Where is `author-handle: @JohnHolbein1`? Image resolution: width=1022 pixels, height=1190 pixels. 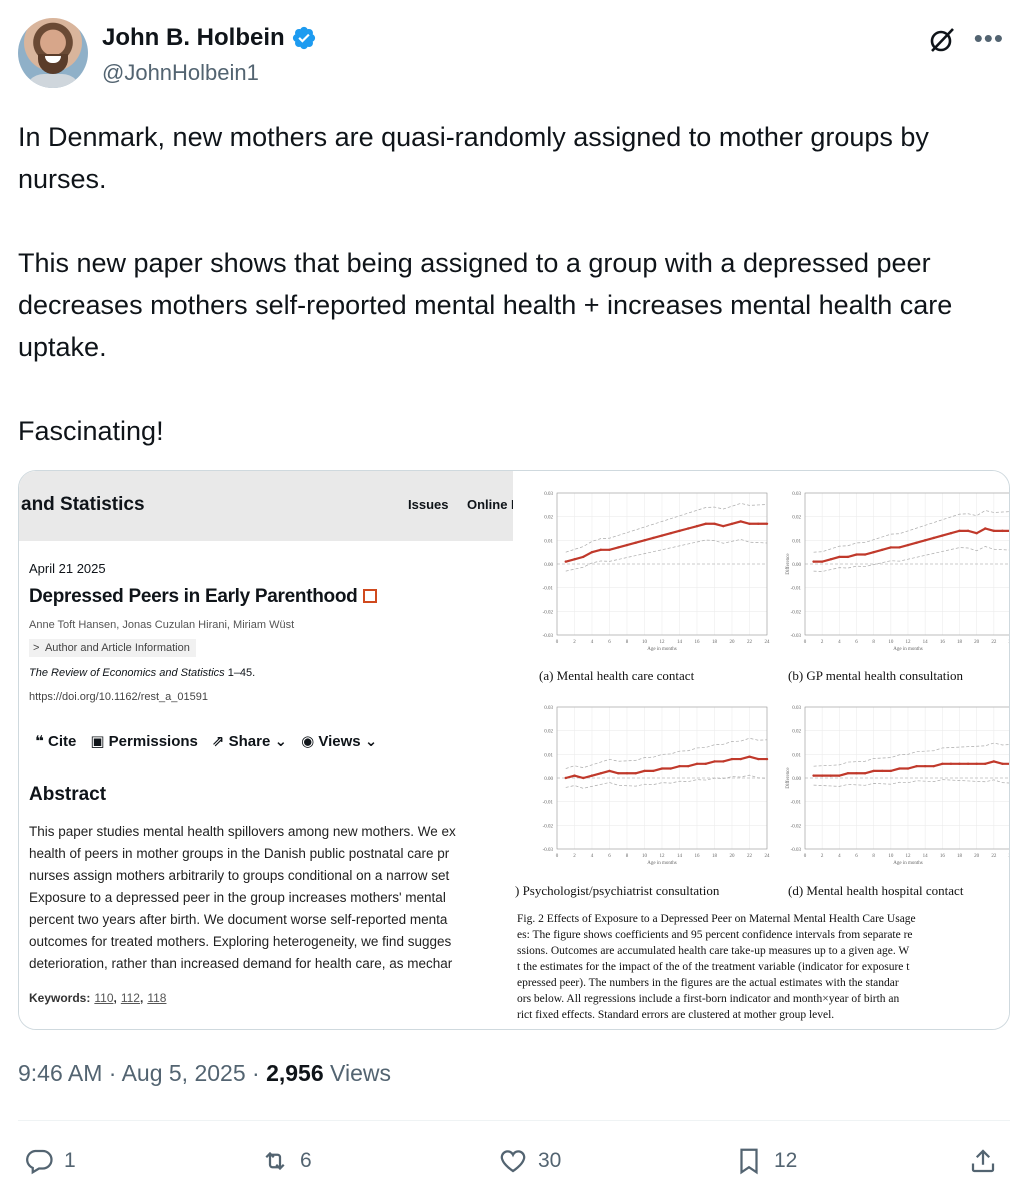 author-handle: @JohnHolbein1 is located at coordinates (180, 72).